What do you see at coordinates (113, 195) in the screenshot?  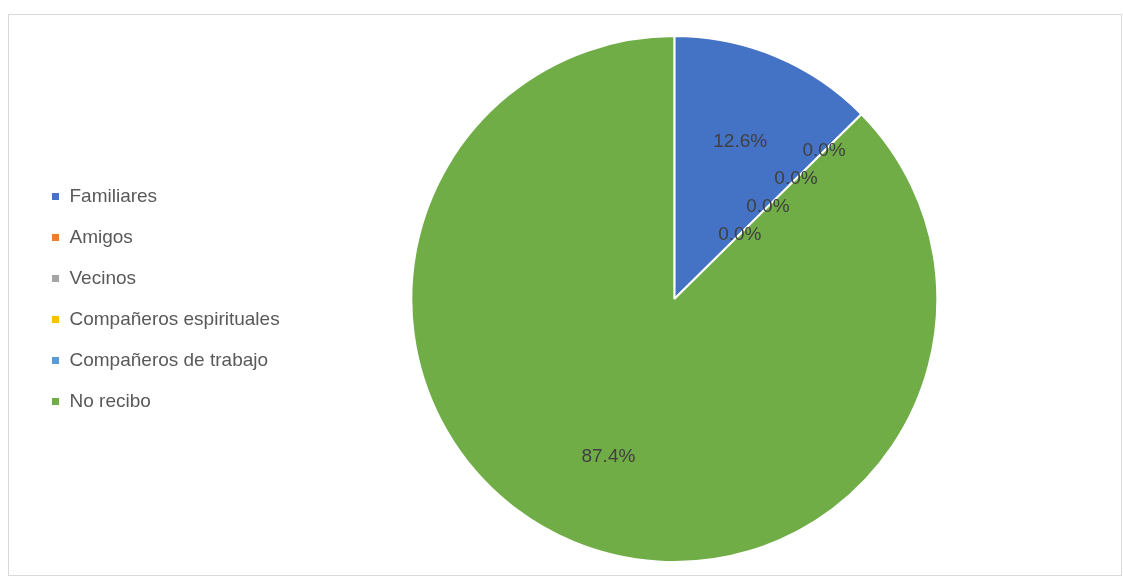 I see `legend-label: Familiares` at bounding box center [113, 195].